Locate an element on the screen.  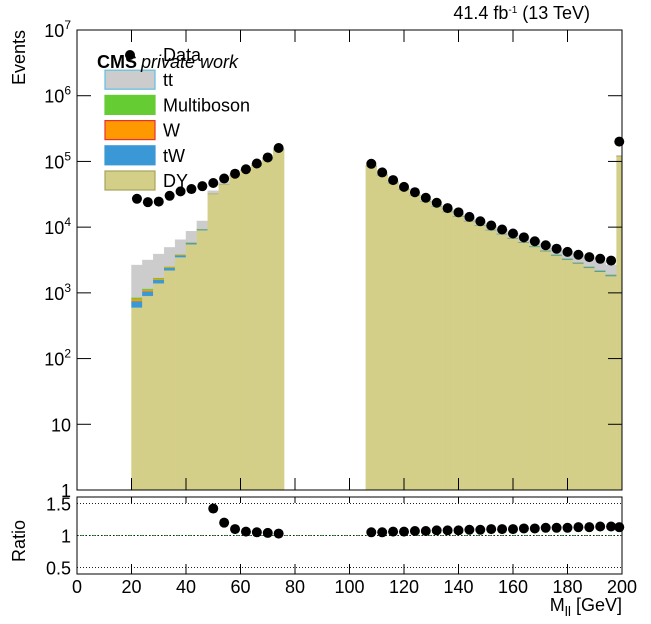
x-tick-label: 40 is located at coordinates (186, 587).